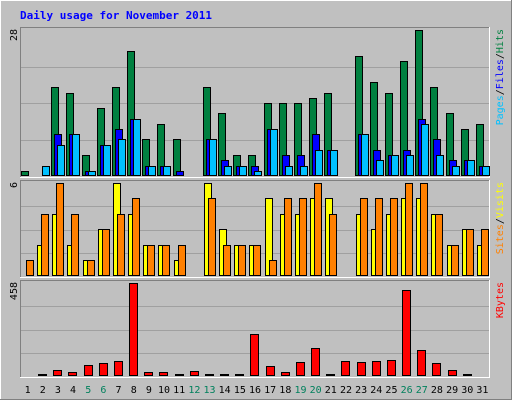 The height and width of the screenshot is (400, 512). I want to click on legend-hits-files-pages: Pages/Files/Hits, so click(500, 77).